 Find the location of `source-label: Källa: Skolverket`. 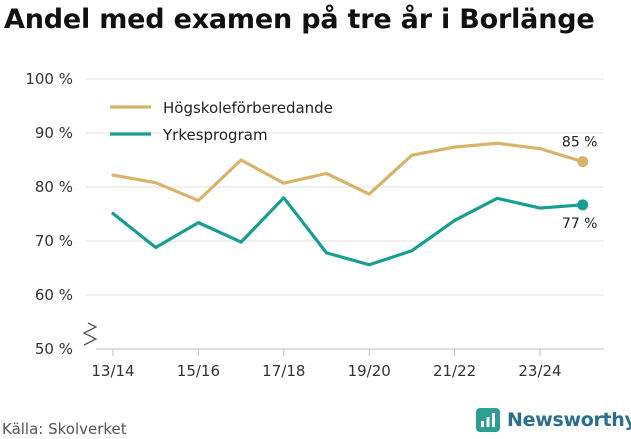

source-label: Källa: Skolverket is located at coordinates (64, 429).